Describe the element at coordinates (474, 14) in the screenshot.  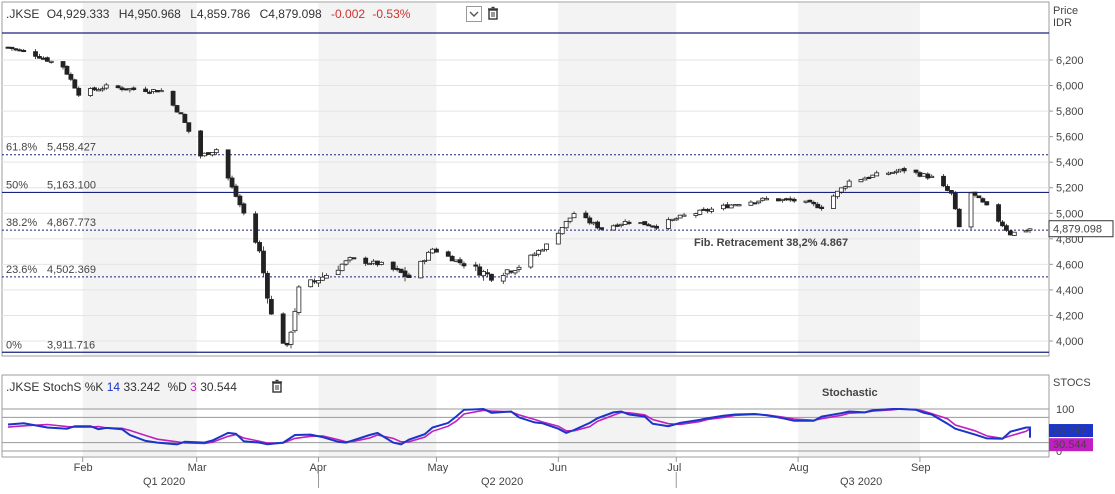
I see `chevron-down-icon` at that location.